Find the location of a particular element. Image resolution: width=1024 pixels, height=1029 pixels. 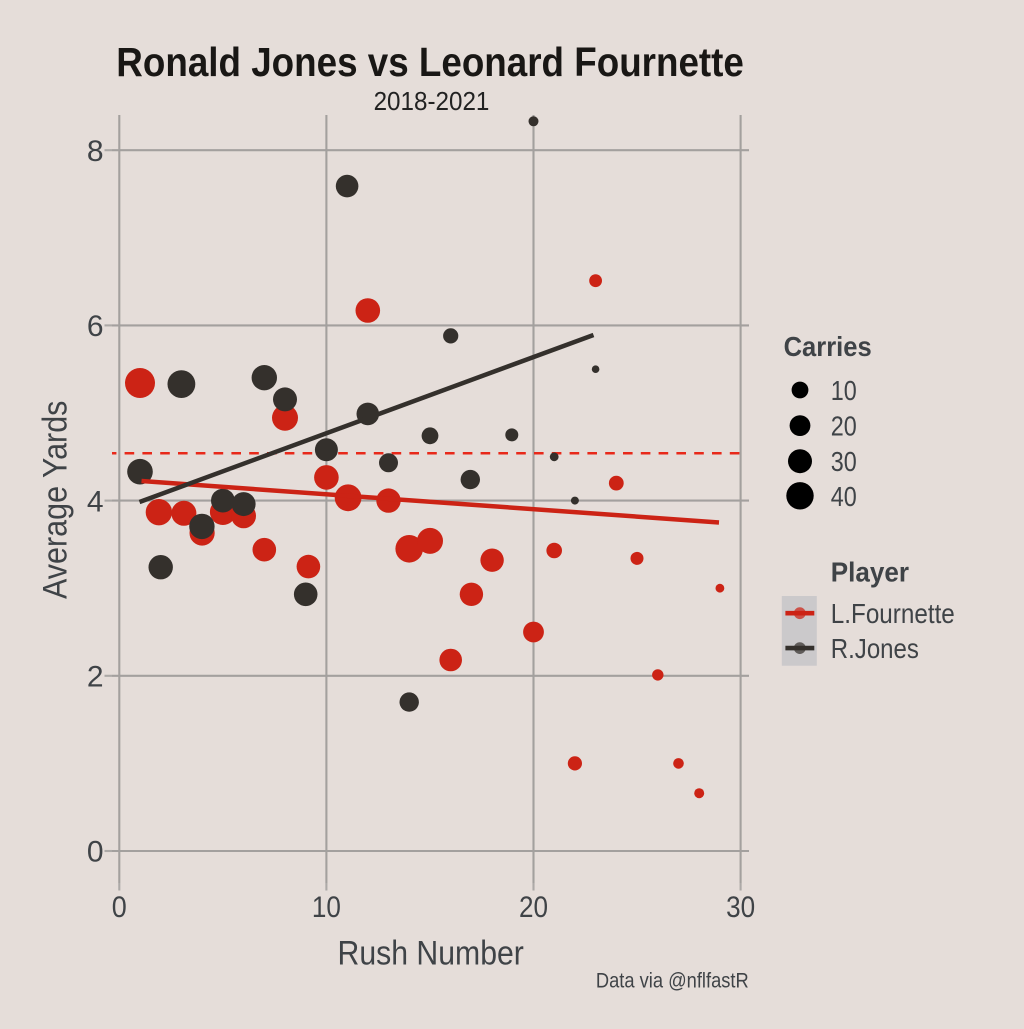

svg-text: 6 is located at coordinates (95, 326).